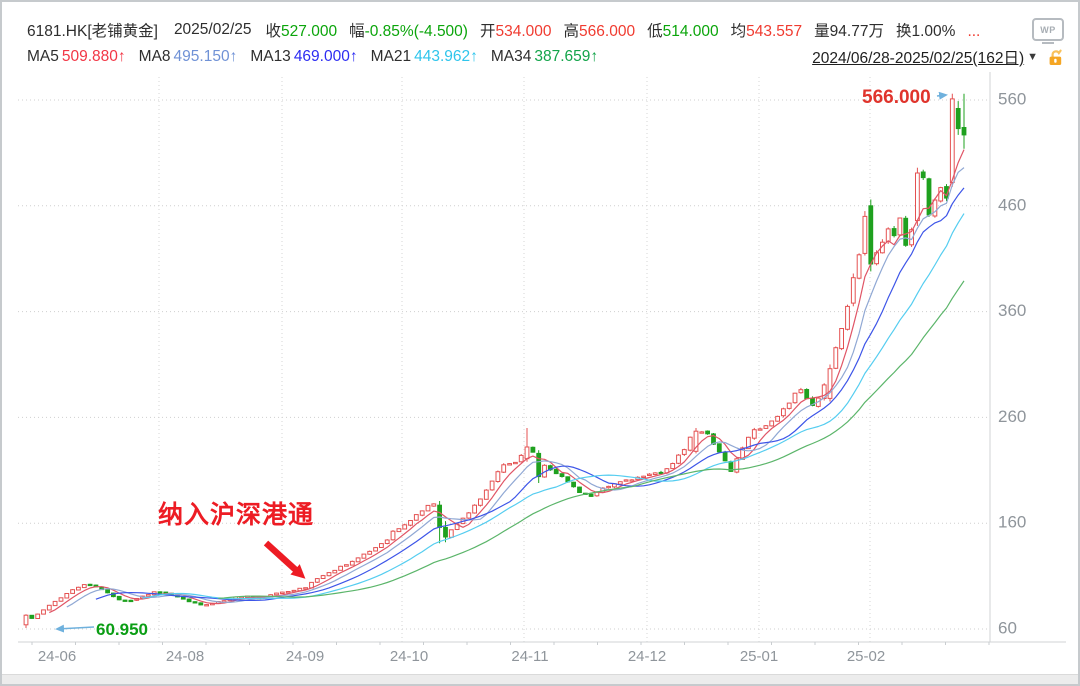 This screenshot has height=686, width=1080. Describe the element at coordinates (446, 56) in the screenshot. I see `ma-value: 443.962↑` at that location.